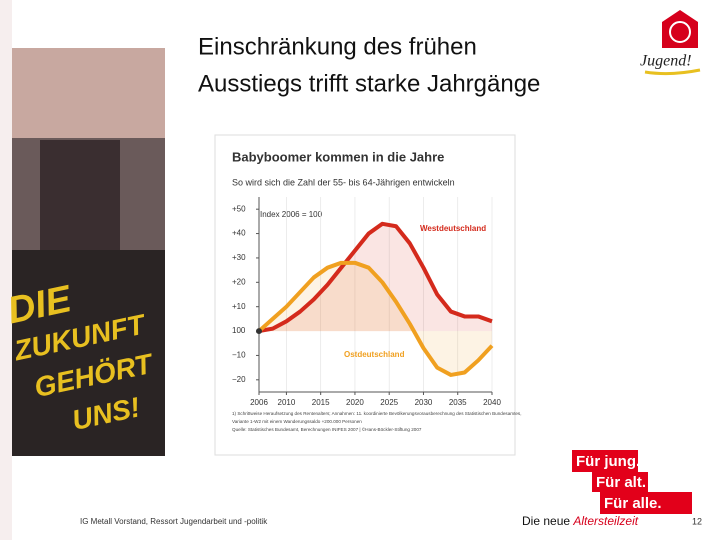  Describe the element at coordinates (88, 353) in the screenshot. I see `photo-sign` at that location.